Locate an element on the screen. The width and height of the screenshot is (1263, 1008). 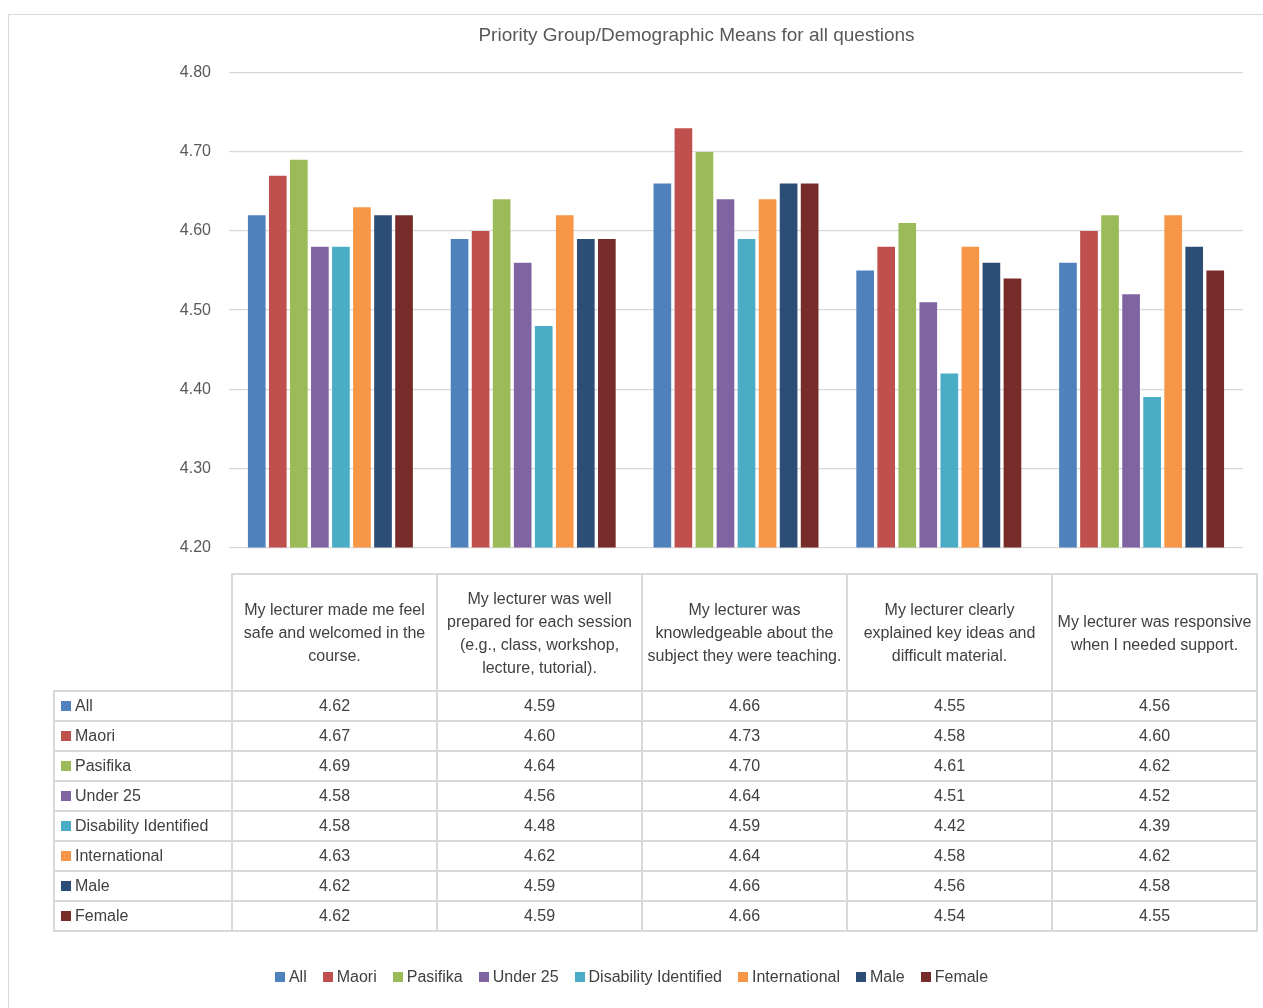
y-tick-label: 4.60 is located at coordinates (195, 230).